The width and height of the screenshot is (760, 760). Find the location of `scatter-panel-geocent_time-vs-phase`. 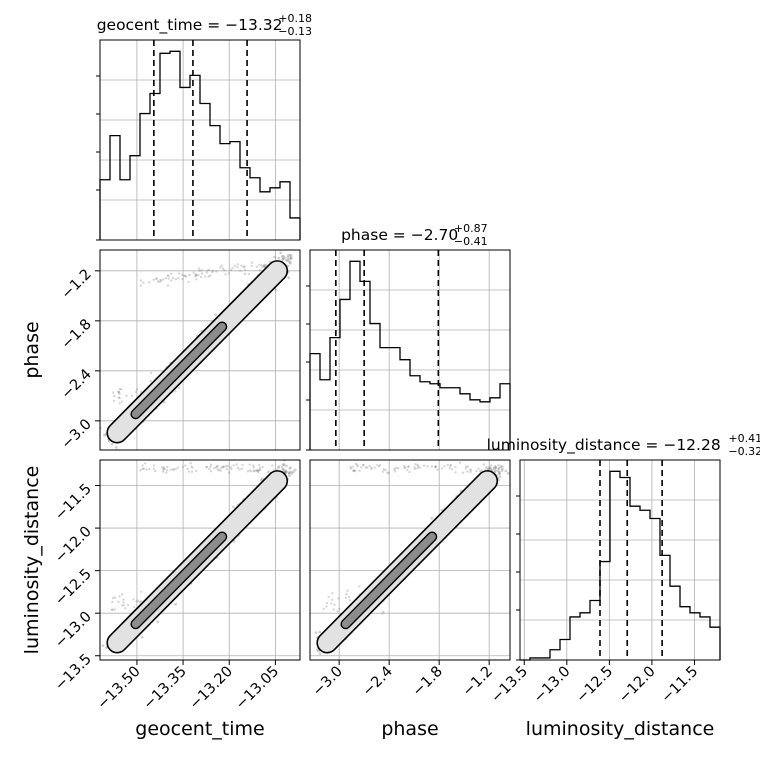

scatter-panel-geocent_time-vs-phase is located at coordinates (200, 350).